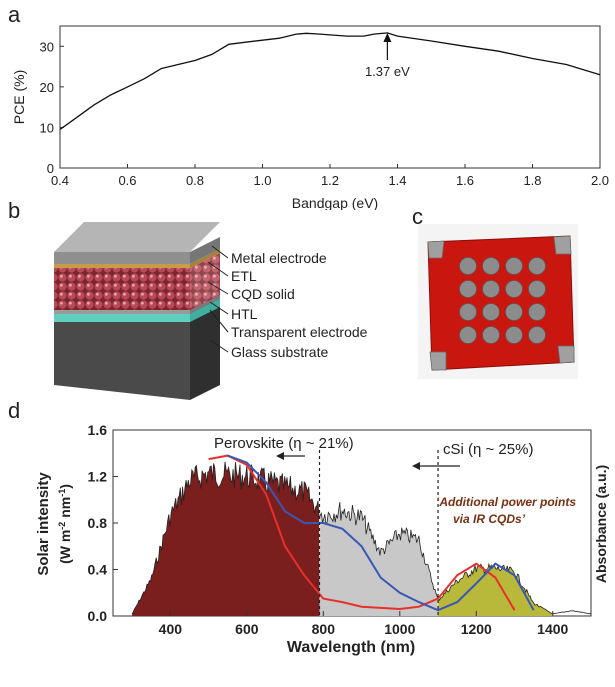  I want to click on layer-leader-lines, so click(218, 299).